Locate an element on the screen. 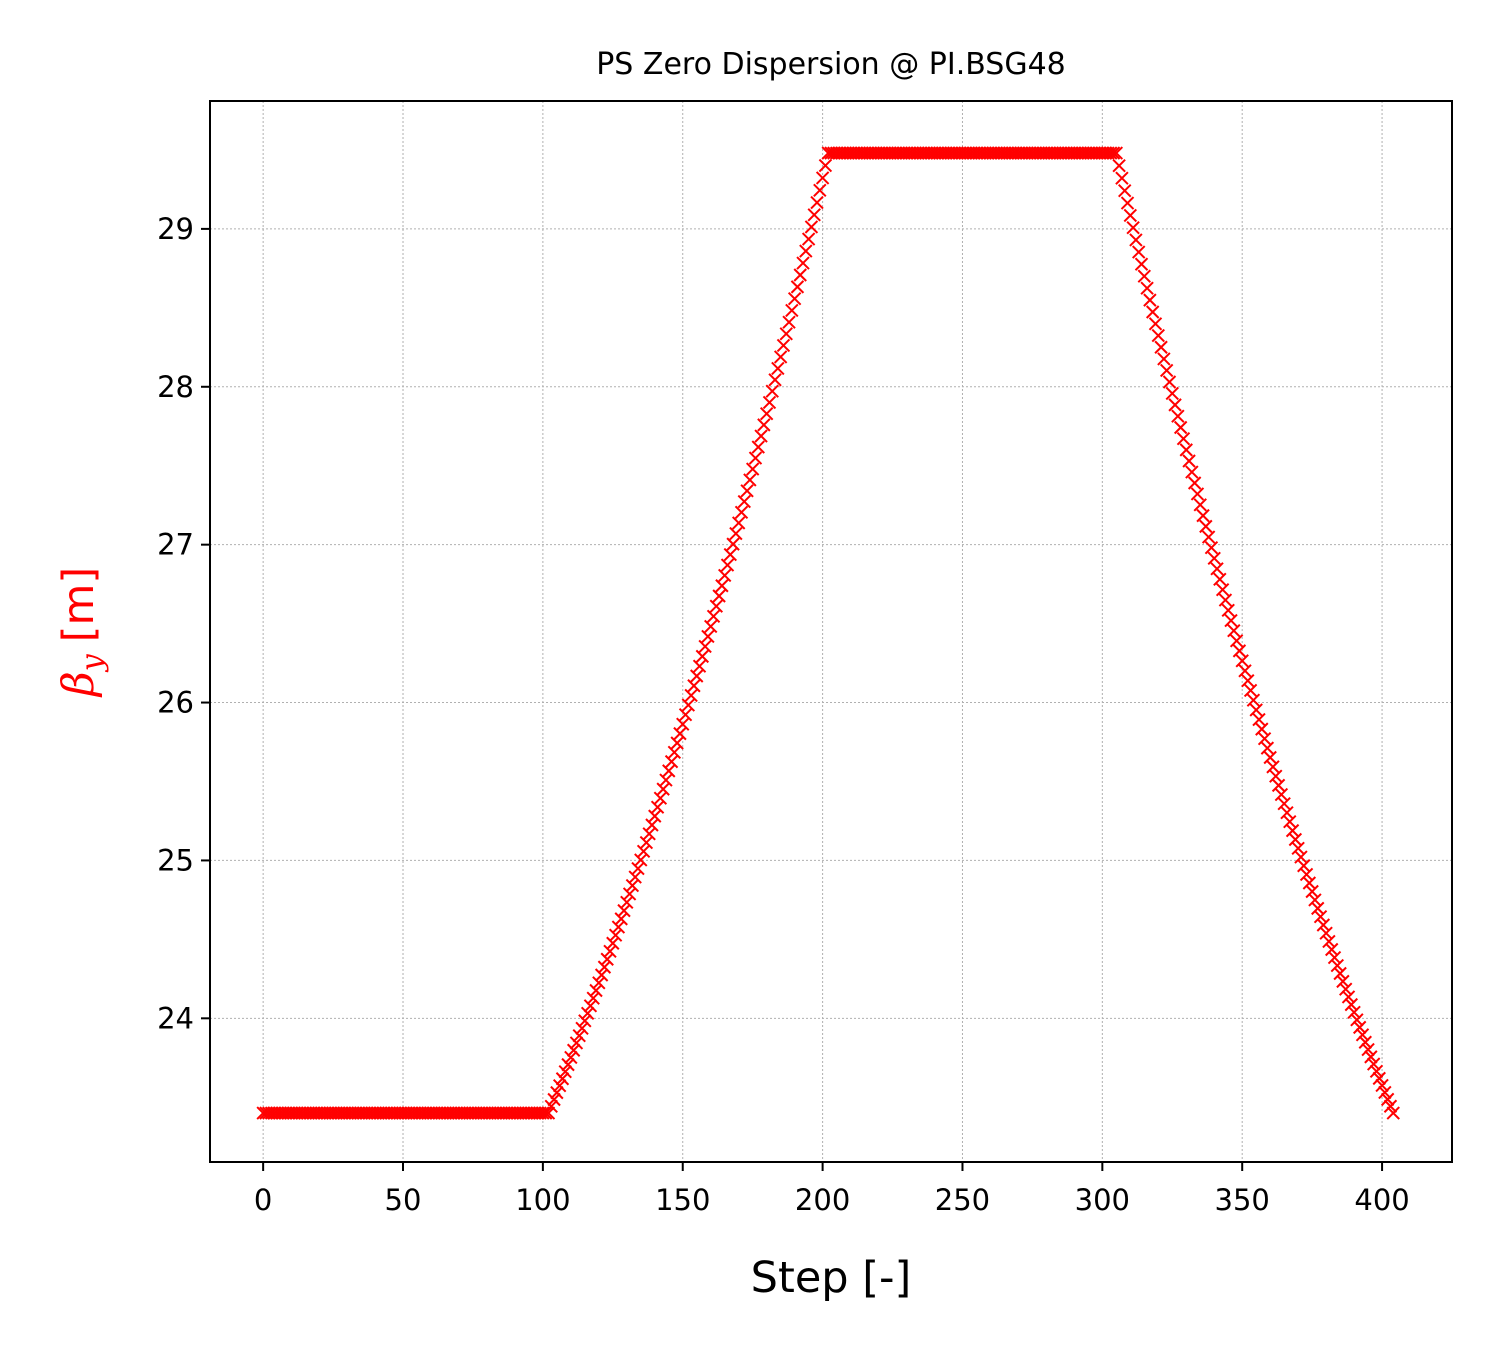 Image resolution: width=1500 pixels, height=1350 pixels. y-axis-label-unit: [m] is located at coordinates (79, 604).